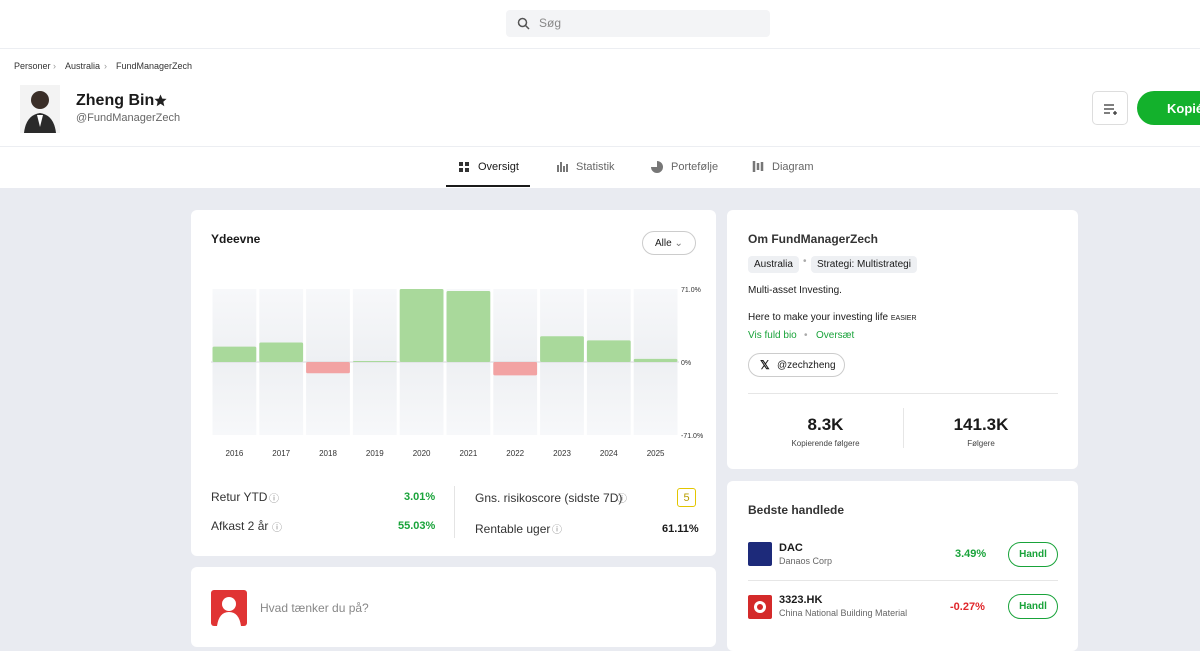  Describe the element at coordinates (793, 167) in the screenshot. I see `tab: Diagram` at that location.